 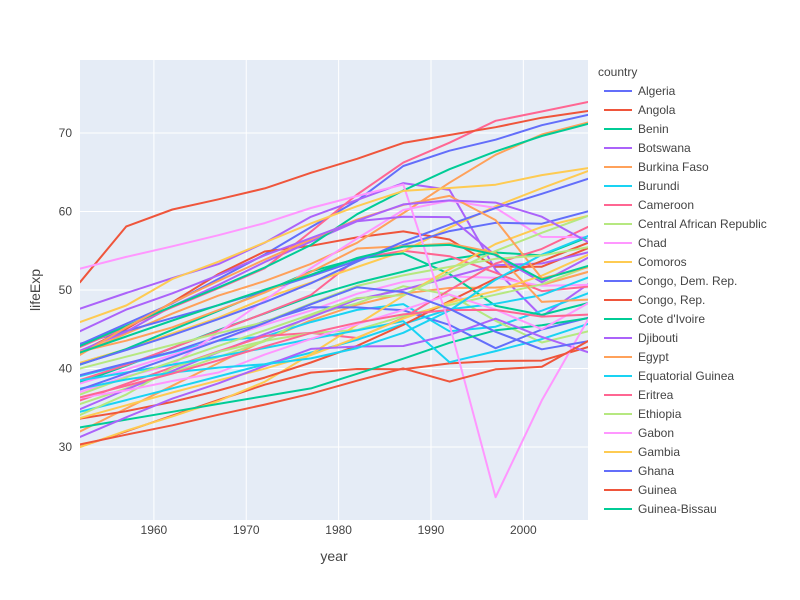 I want to click on legend-item: Comoros, so click(x=645, y=262).